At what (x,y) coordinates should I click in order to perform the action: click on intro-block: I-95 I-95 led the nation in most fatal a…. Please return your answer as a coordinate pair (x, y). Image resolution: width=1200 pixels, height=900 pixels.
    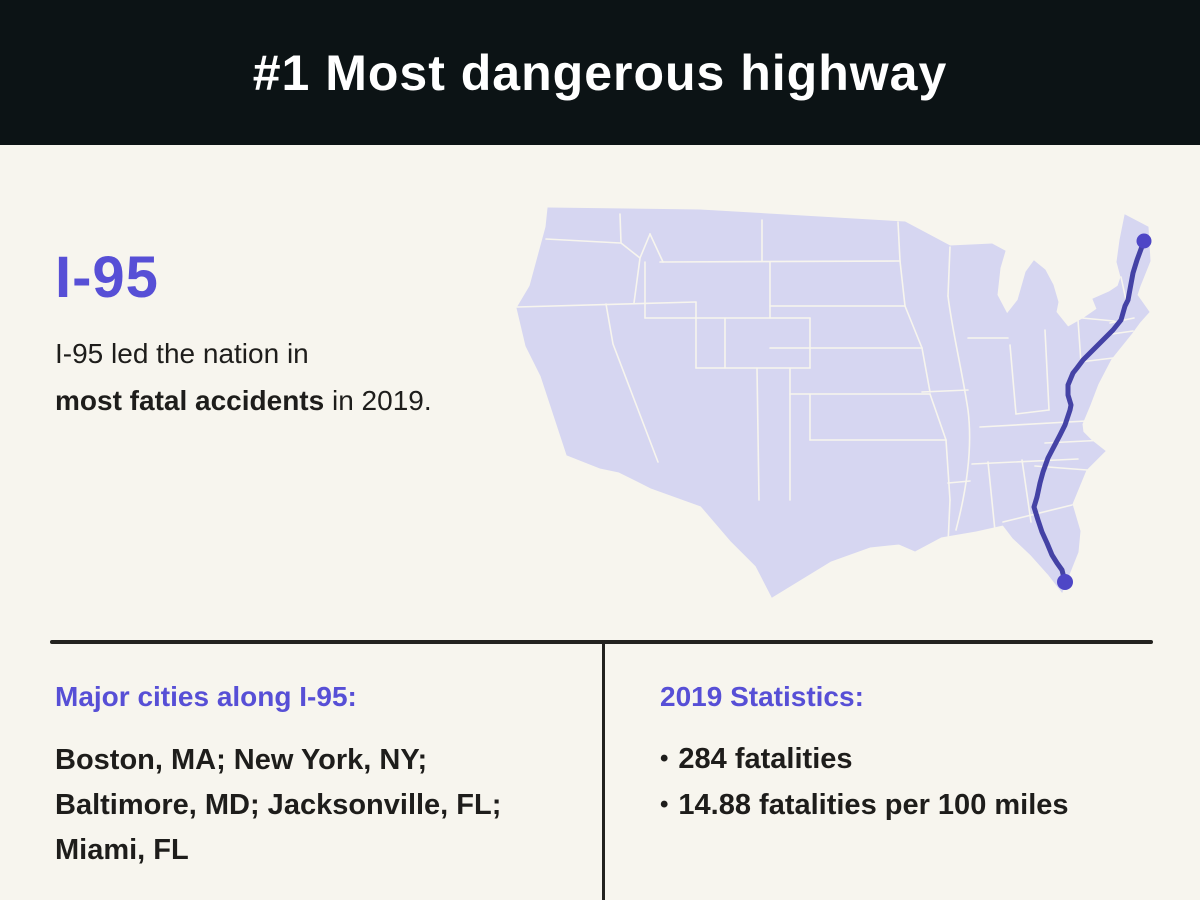
    Looking at the image, I should click on (270, 335).